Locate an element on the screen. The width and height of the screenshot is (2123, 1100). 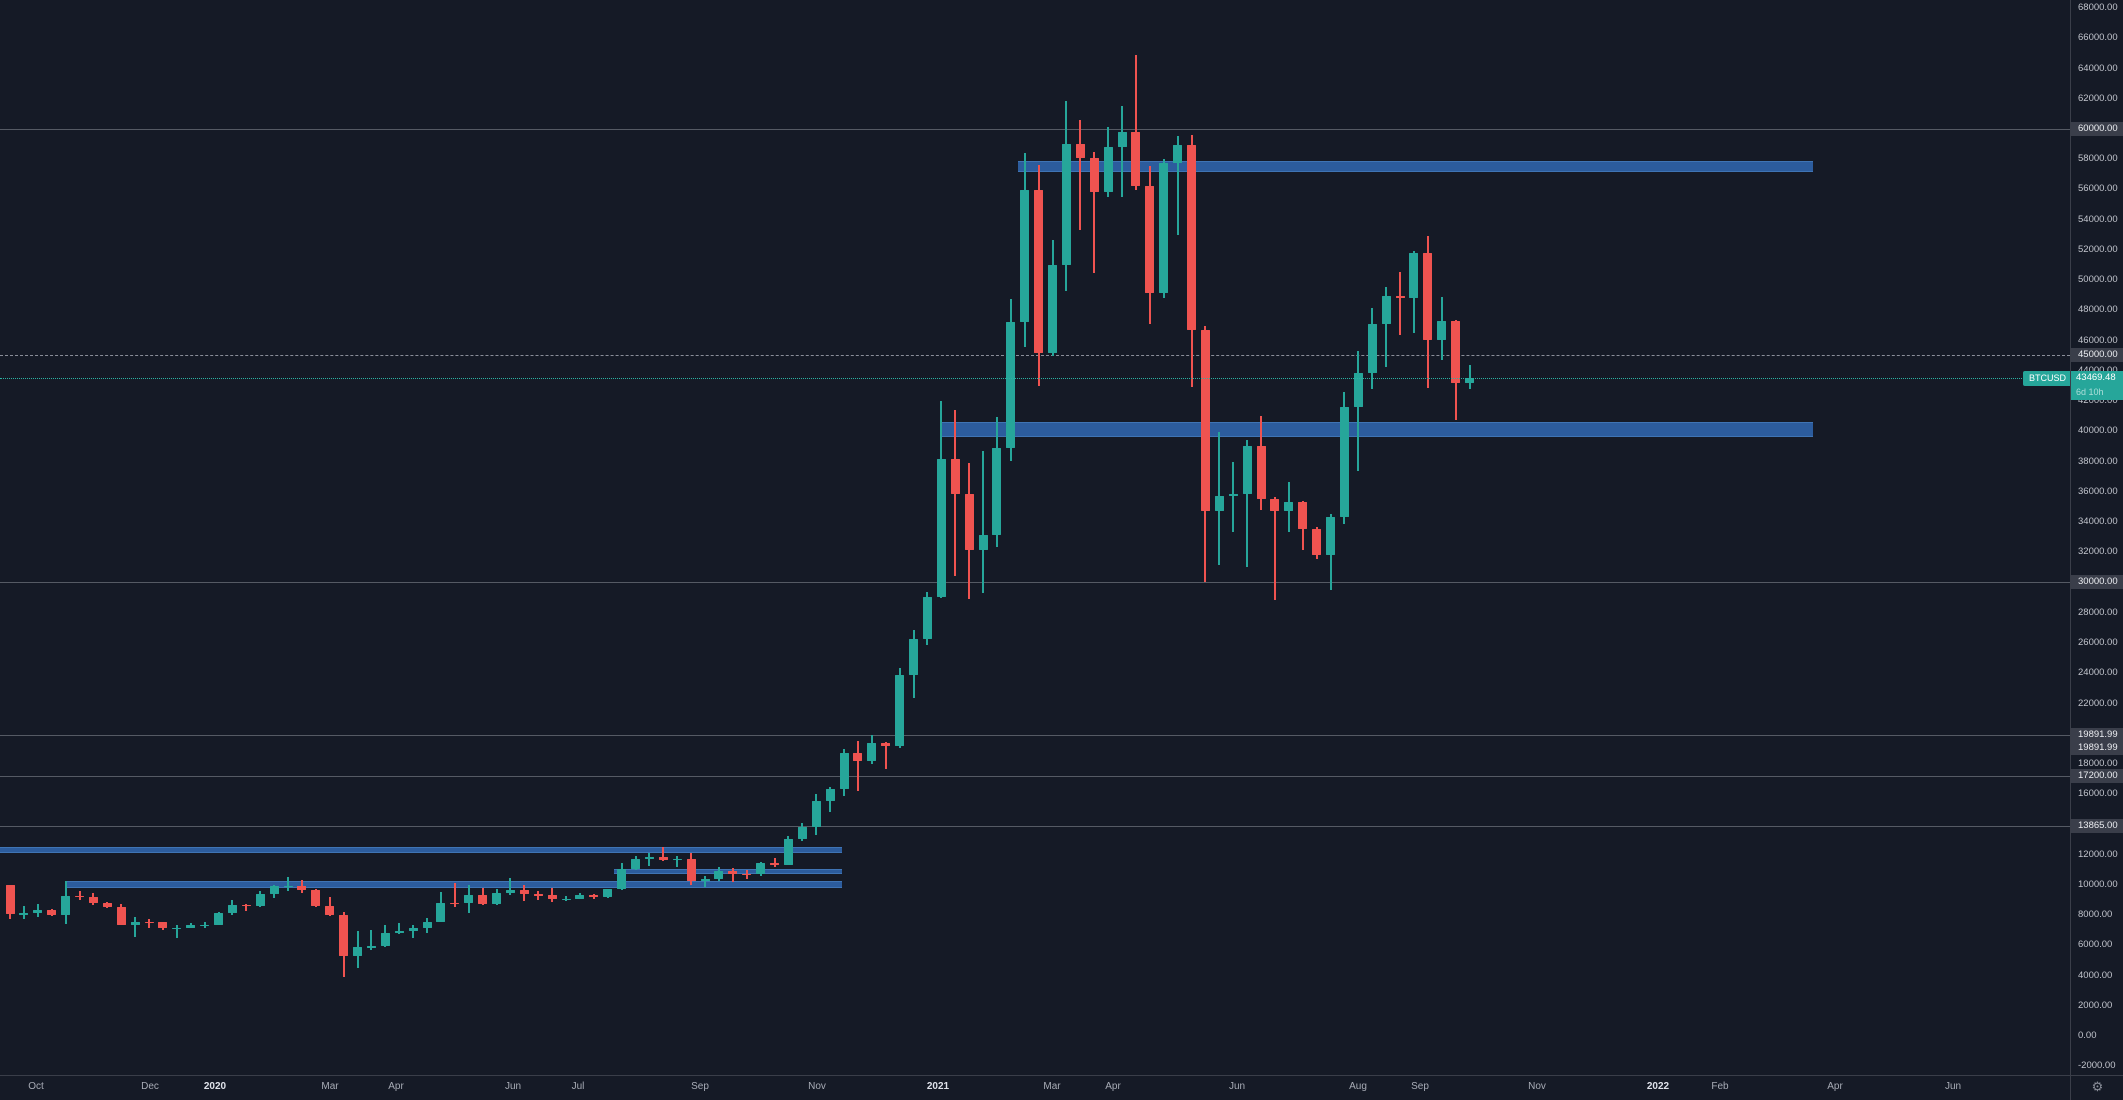
zone-rectangle-demand-12k is located at coordinates (421, 850).